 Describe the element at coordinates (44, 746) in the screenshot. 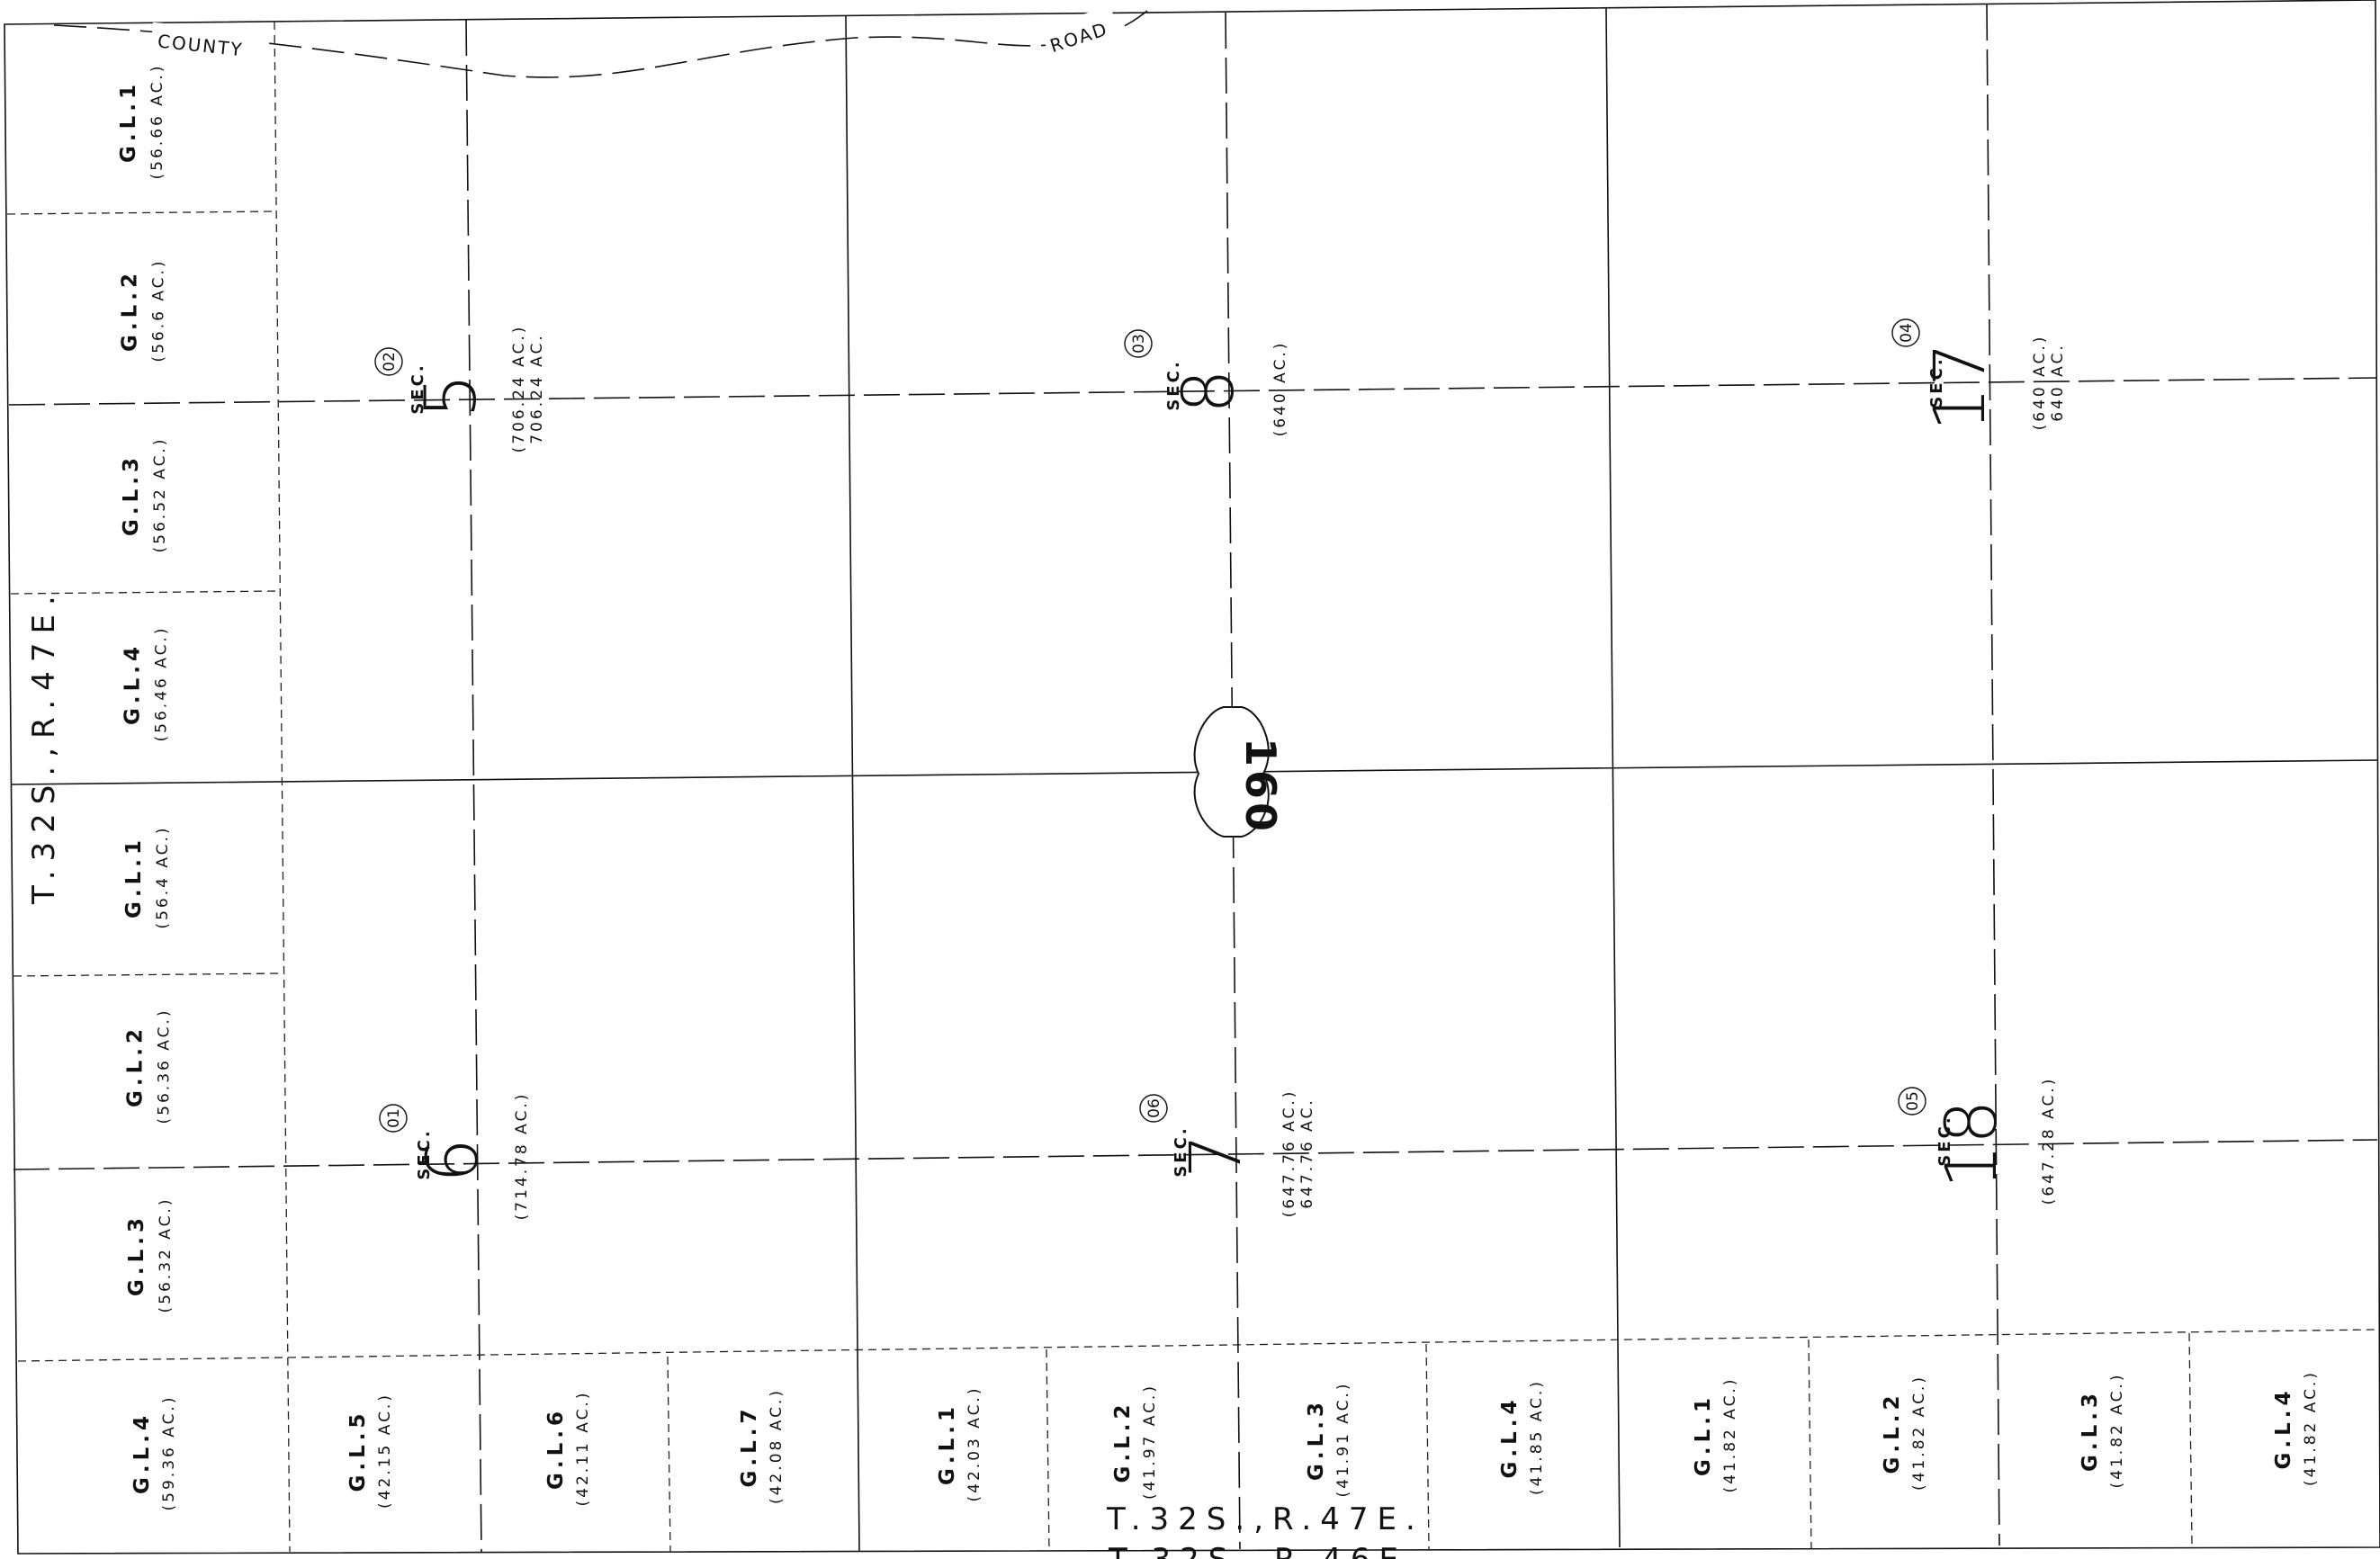

I see `township-label-left: T.32S.,R.47E.` at that location.